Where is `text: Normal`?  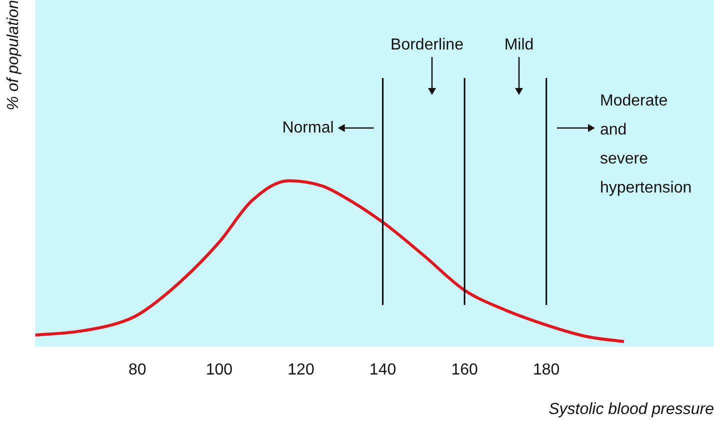
text: Normal is located at coordinates (308, 127).